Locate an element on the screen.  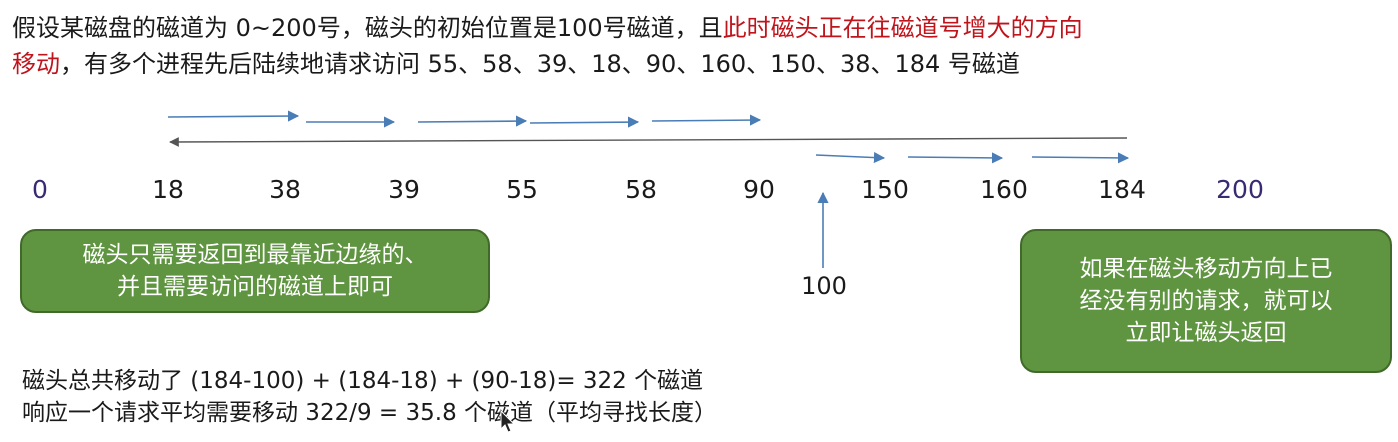
axis-tick-label: 38 is located at coordinates (285, 189).